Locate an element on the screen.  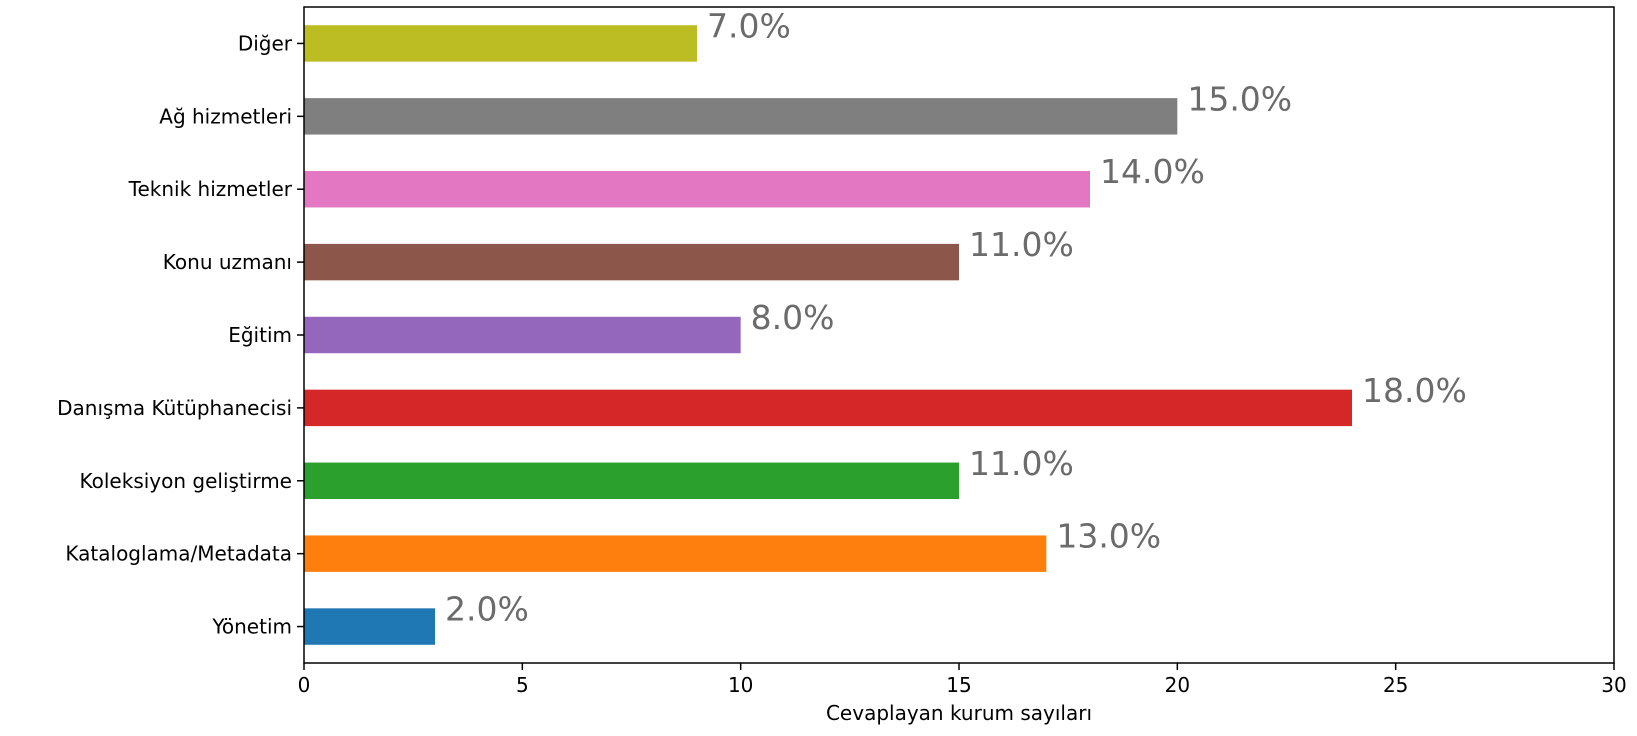
y-tick-label: Yönetim is located at coordinates (251, 627).